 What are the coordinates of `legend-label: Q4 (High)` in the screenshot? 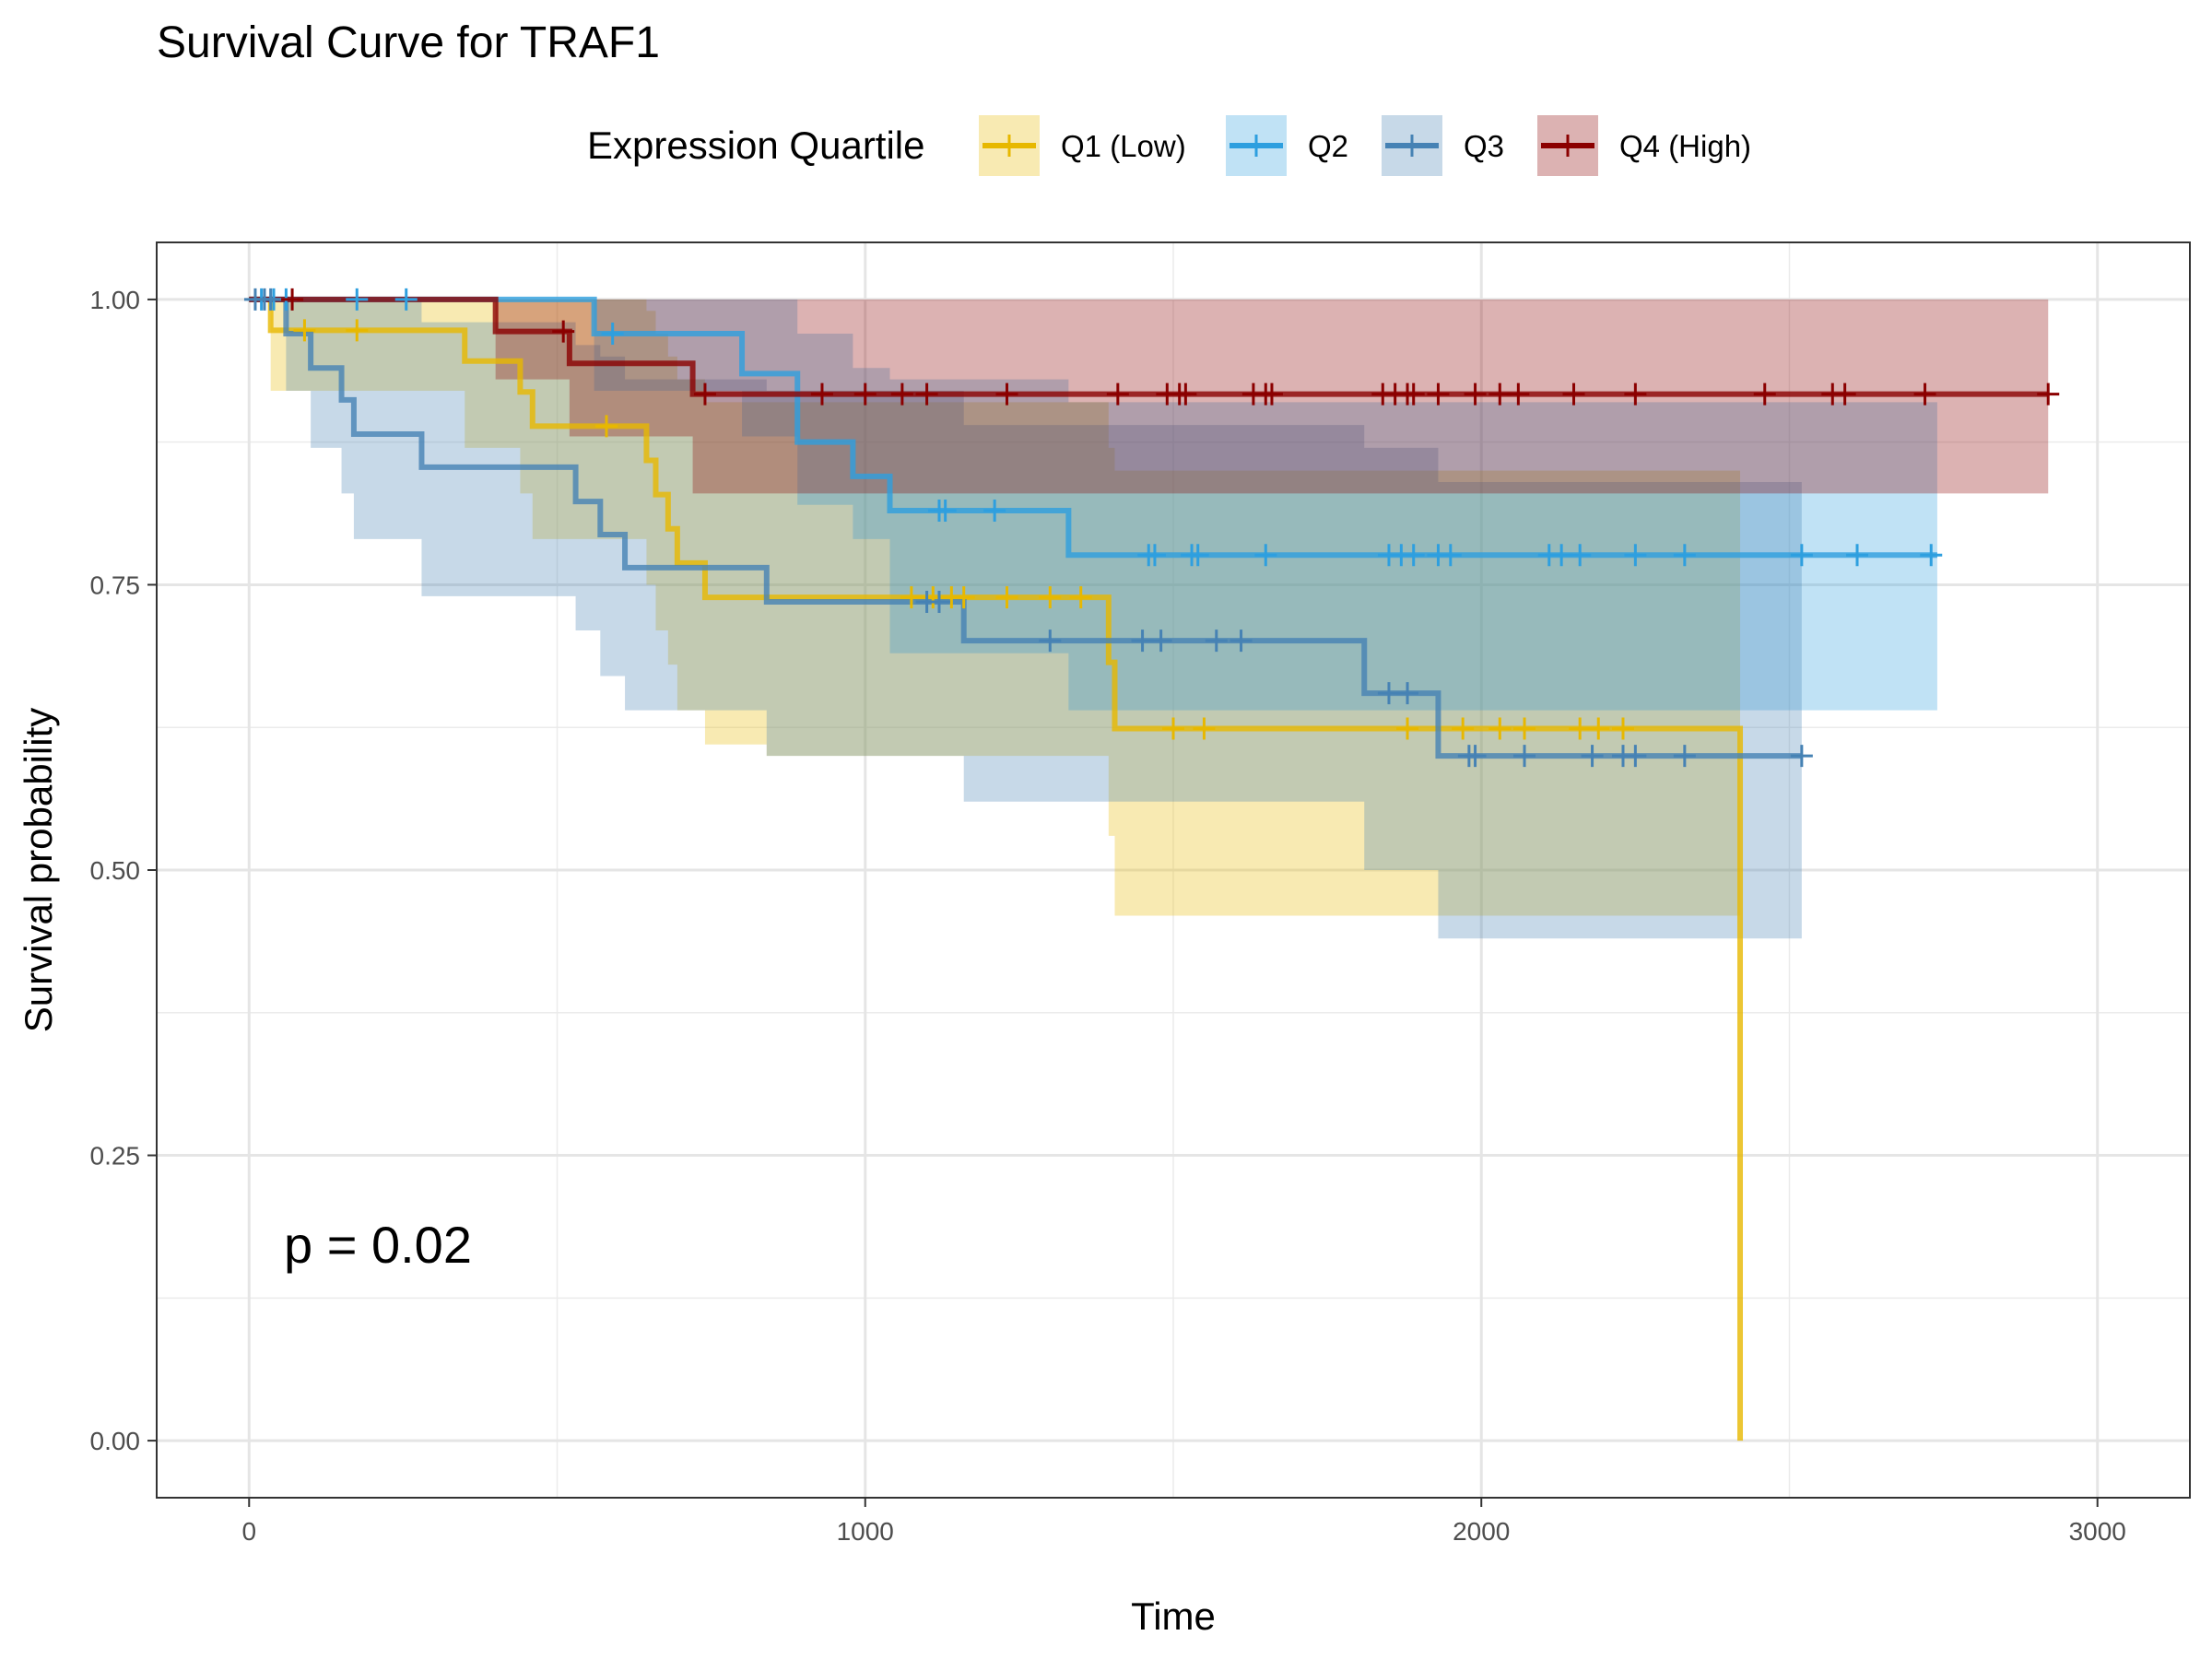 It's located at (1685, 146).